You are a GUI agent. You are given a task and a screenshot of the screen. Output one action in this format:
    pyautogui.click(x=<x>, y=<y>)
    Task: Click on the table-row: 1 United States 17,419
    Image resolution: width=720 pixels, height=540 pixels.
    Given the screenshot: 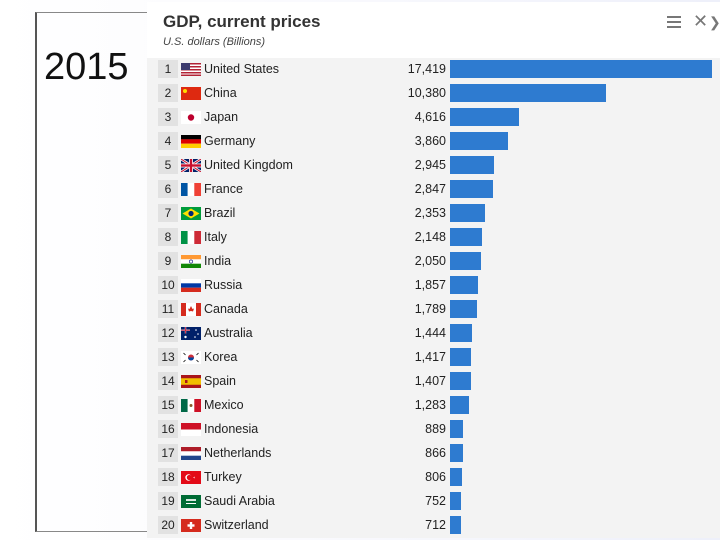 What is the action you would take?
    pyautogui.click(x=433, y=70)
    